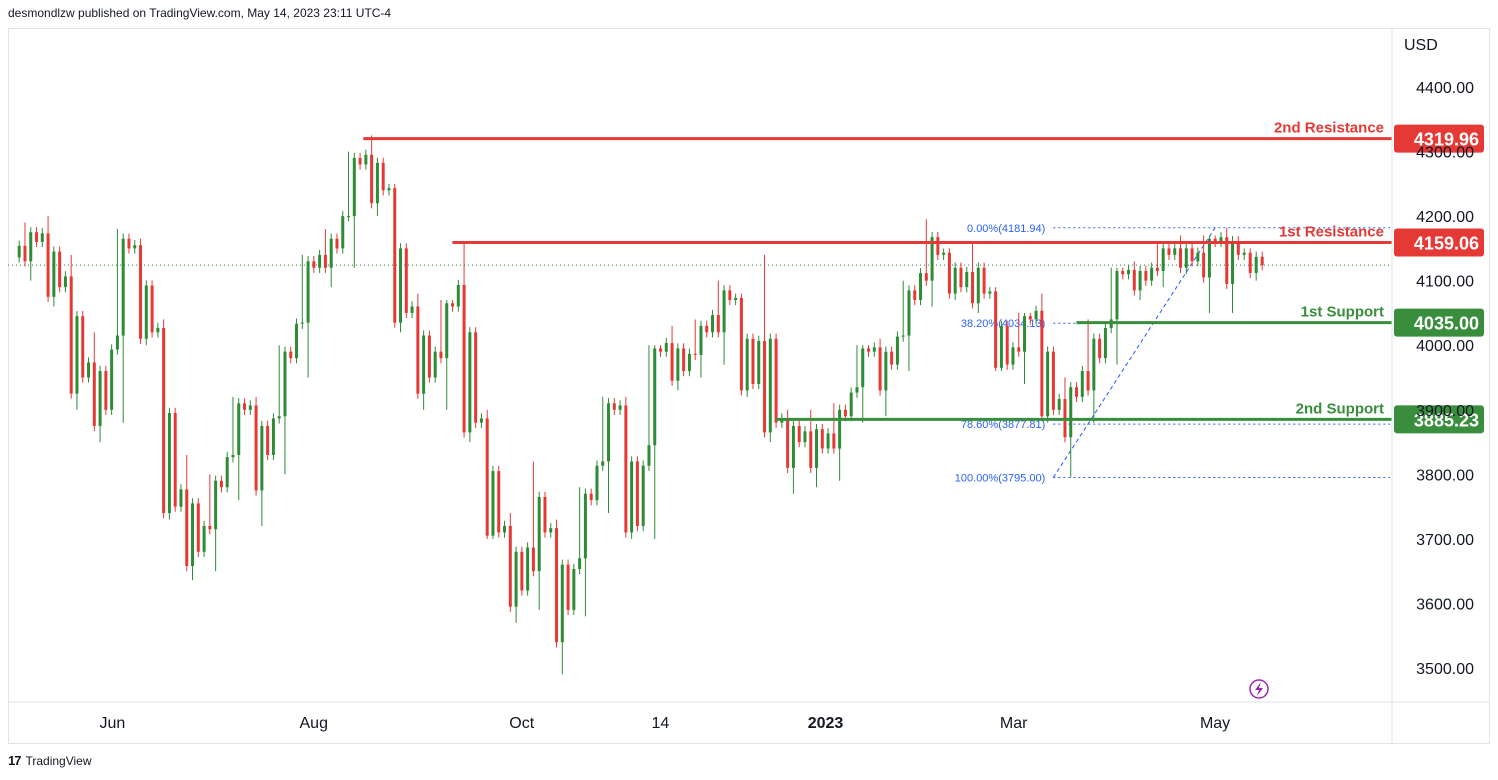 Image resolution: width=1498 pixels, height=780 pixels. What do you see at coordinates (1445, 153) in the screenshot?
I see `y-tick-label: 4300.00` at bounding box center [1445, 153].